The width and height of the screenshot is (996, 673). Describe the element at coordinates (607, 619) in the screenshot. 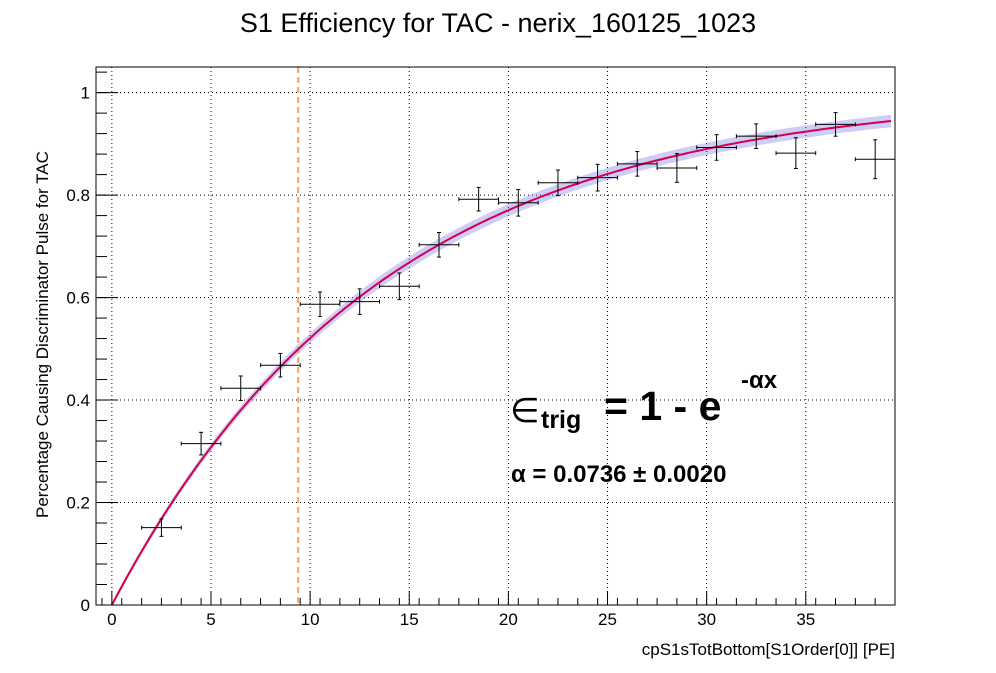

I see `x-tick-label: 25` at that location.